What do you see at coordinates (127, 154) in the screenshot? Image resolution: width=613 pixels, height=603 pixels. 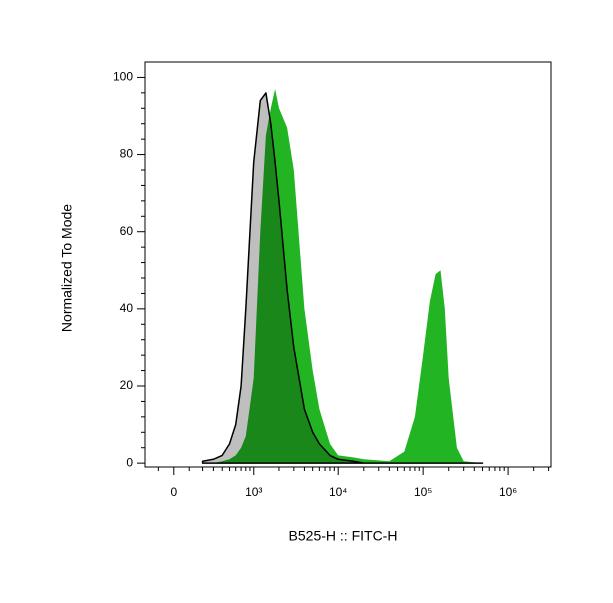 I see `y-tick-label: 80` at bounding box center [127, 154].